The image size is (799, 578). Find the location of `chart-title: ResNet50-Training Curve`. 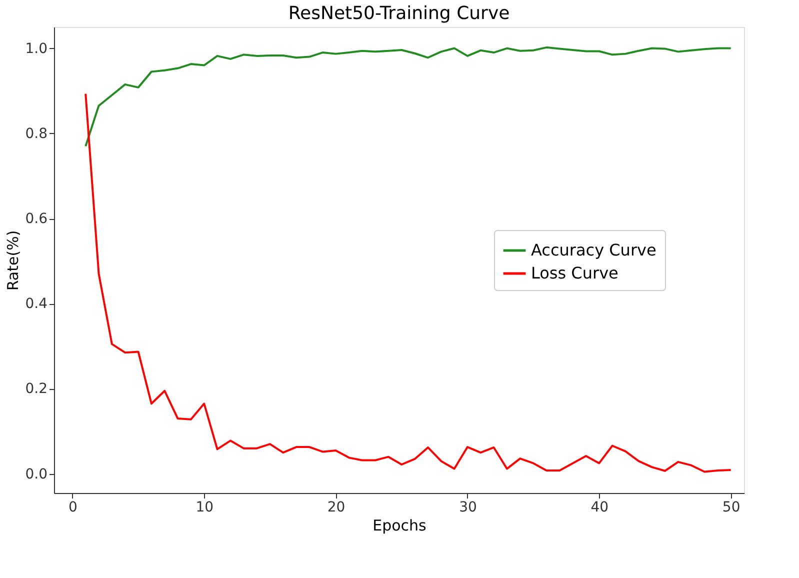

chart-title: ResNet50-Training Curve is located at coordinates (399, 13).